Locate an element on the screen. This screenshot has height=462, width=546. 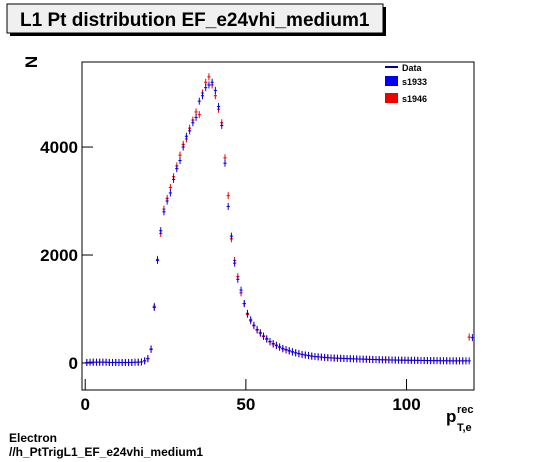
x-tick-label: 100 is located at coordinates (406, 404).